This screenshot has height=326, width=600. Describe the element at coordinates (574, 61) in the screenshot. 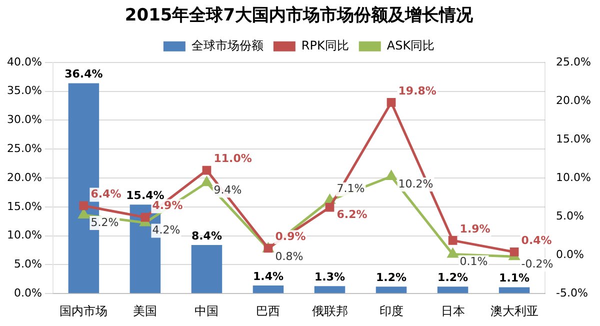

I see `y2-tick-label: 25.0%` at that location.